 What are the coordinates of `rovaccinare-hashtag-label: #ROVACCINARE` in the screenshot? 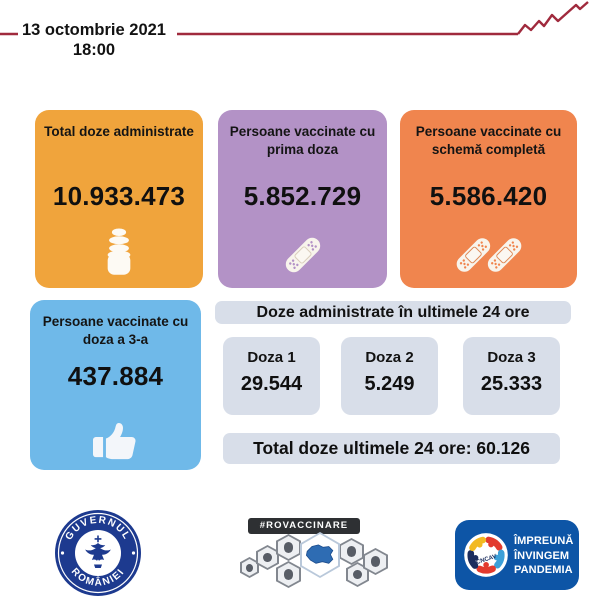 It's located at (304, 526).